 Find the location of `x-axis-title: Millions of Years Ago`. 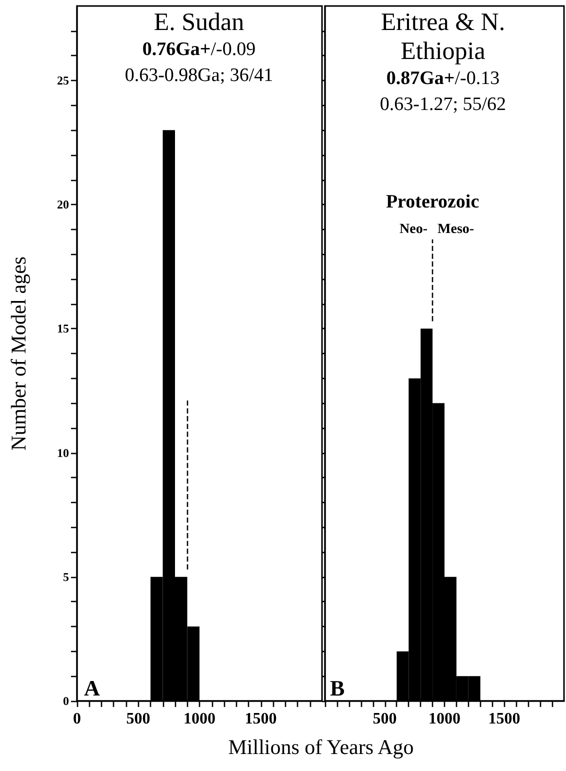

x-axis-title: Millions of Years Ago is located at coordinates (321, 747).